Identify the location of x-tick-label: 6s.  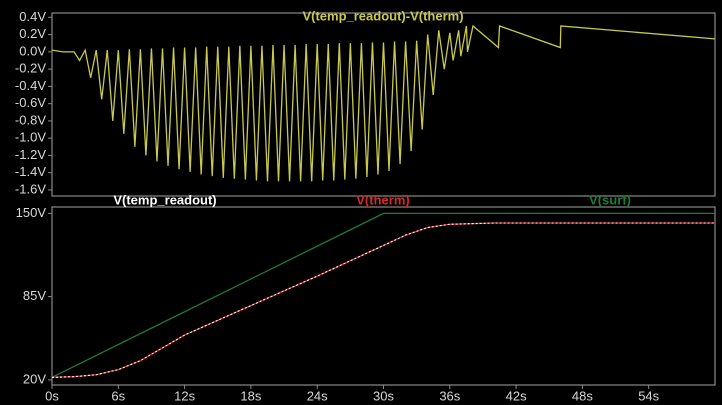
(118, 395).